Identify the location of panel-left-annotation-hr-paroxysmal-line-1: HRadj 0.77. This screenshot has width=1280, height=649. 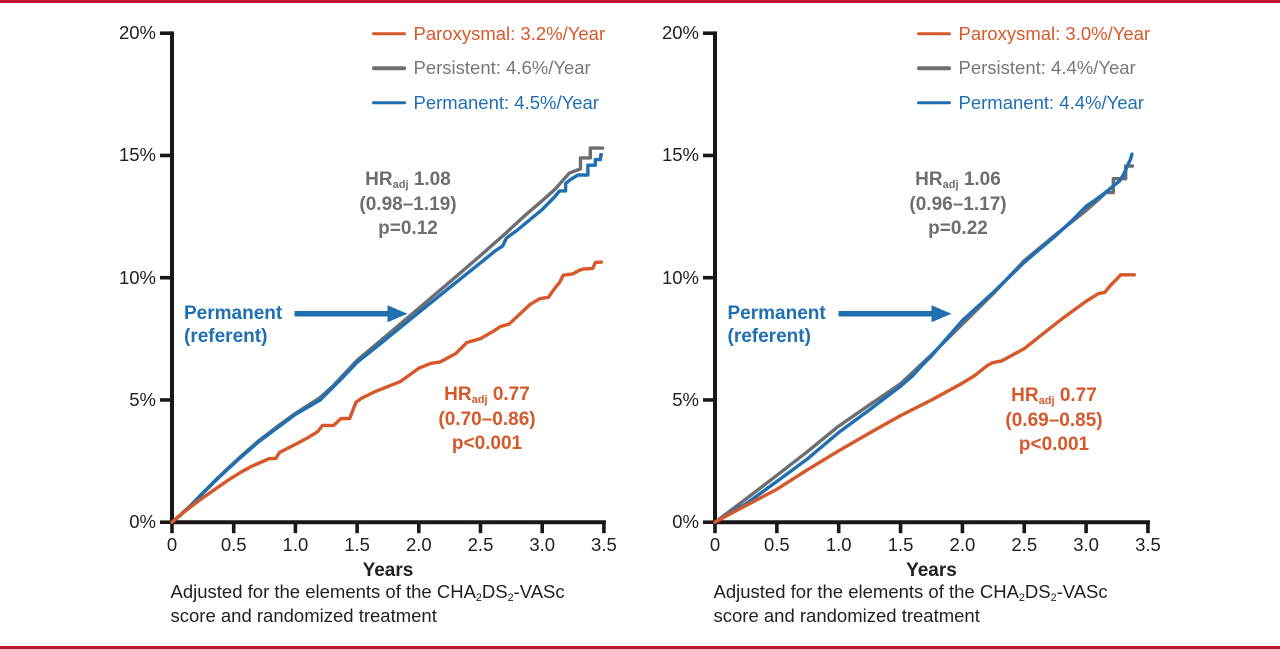
(486, 395).